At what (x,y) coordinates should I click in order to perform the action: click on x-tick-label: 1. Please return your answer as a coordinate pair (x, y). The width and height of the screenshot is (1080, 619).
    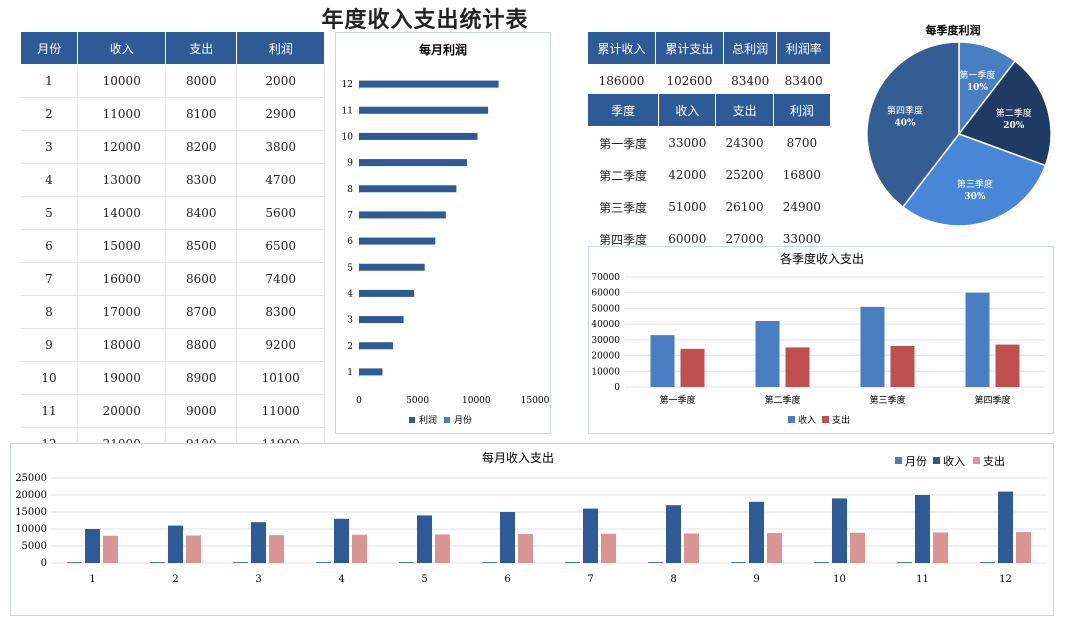
    Looking at the image, I should click on (92, 579).